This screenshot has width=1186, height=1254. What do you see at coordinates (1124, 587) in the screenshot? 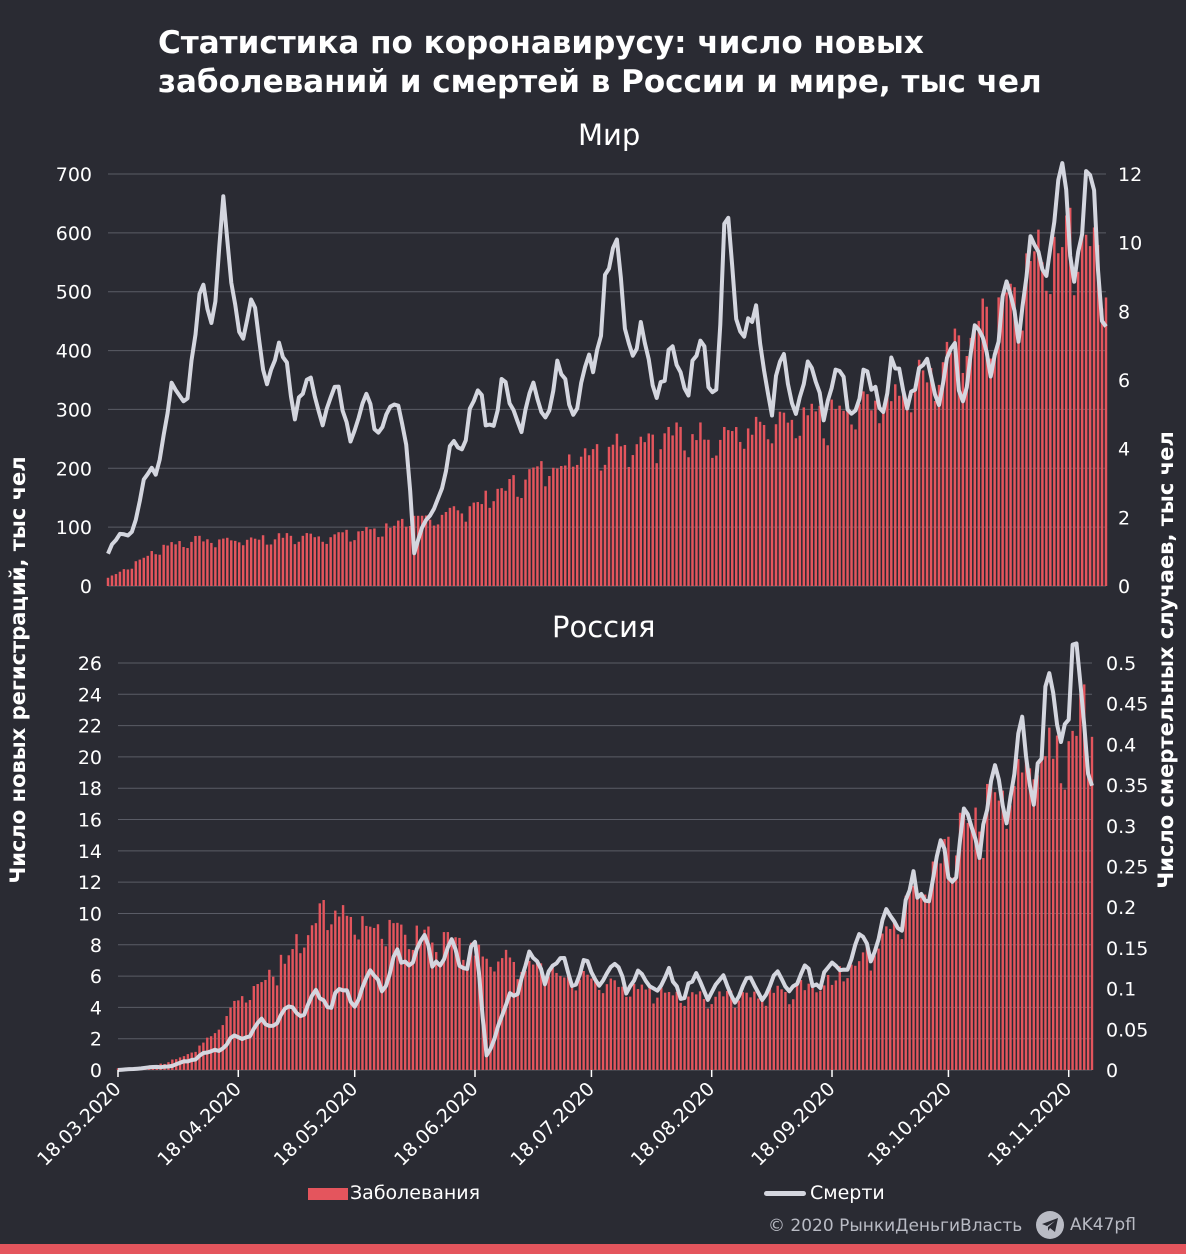
I see `y-right-tick-label: 0` at bounding box center [1124, 587].